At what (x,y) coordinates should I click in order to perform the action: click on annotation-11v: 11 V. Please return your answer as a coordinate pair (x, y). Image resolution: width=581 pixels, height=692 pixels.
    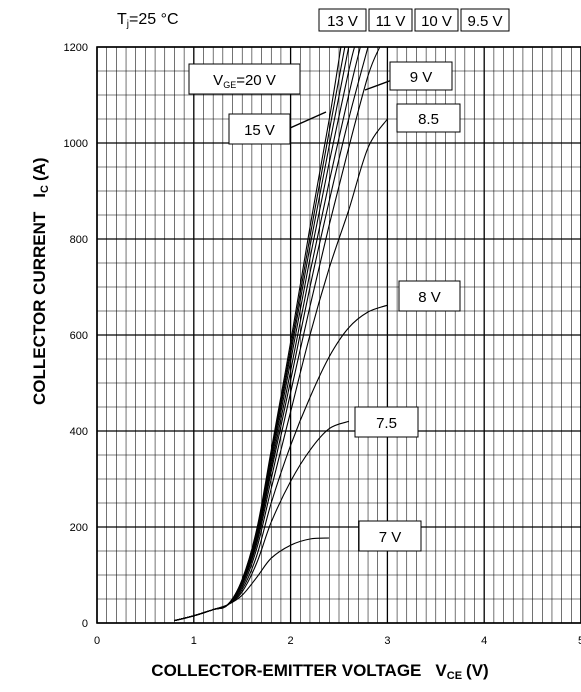
    Looking at the image, I should click on (390, 20).